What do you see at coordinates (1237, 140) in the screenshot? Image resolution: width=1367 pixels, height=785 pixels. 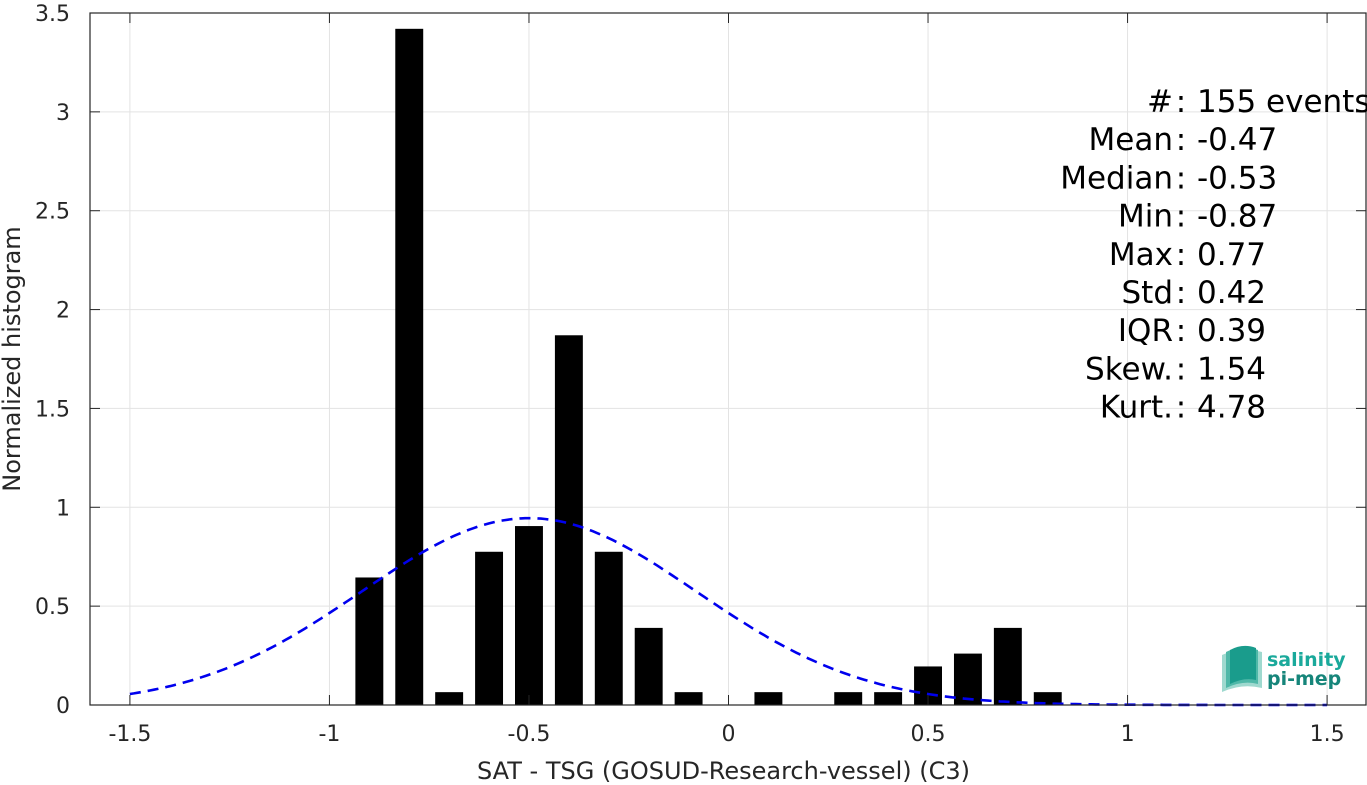 I see `stat-value: -0.47` at bounding box center [1237, 140].